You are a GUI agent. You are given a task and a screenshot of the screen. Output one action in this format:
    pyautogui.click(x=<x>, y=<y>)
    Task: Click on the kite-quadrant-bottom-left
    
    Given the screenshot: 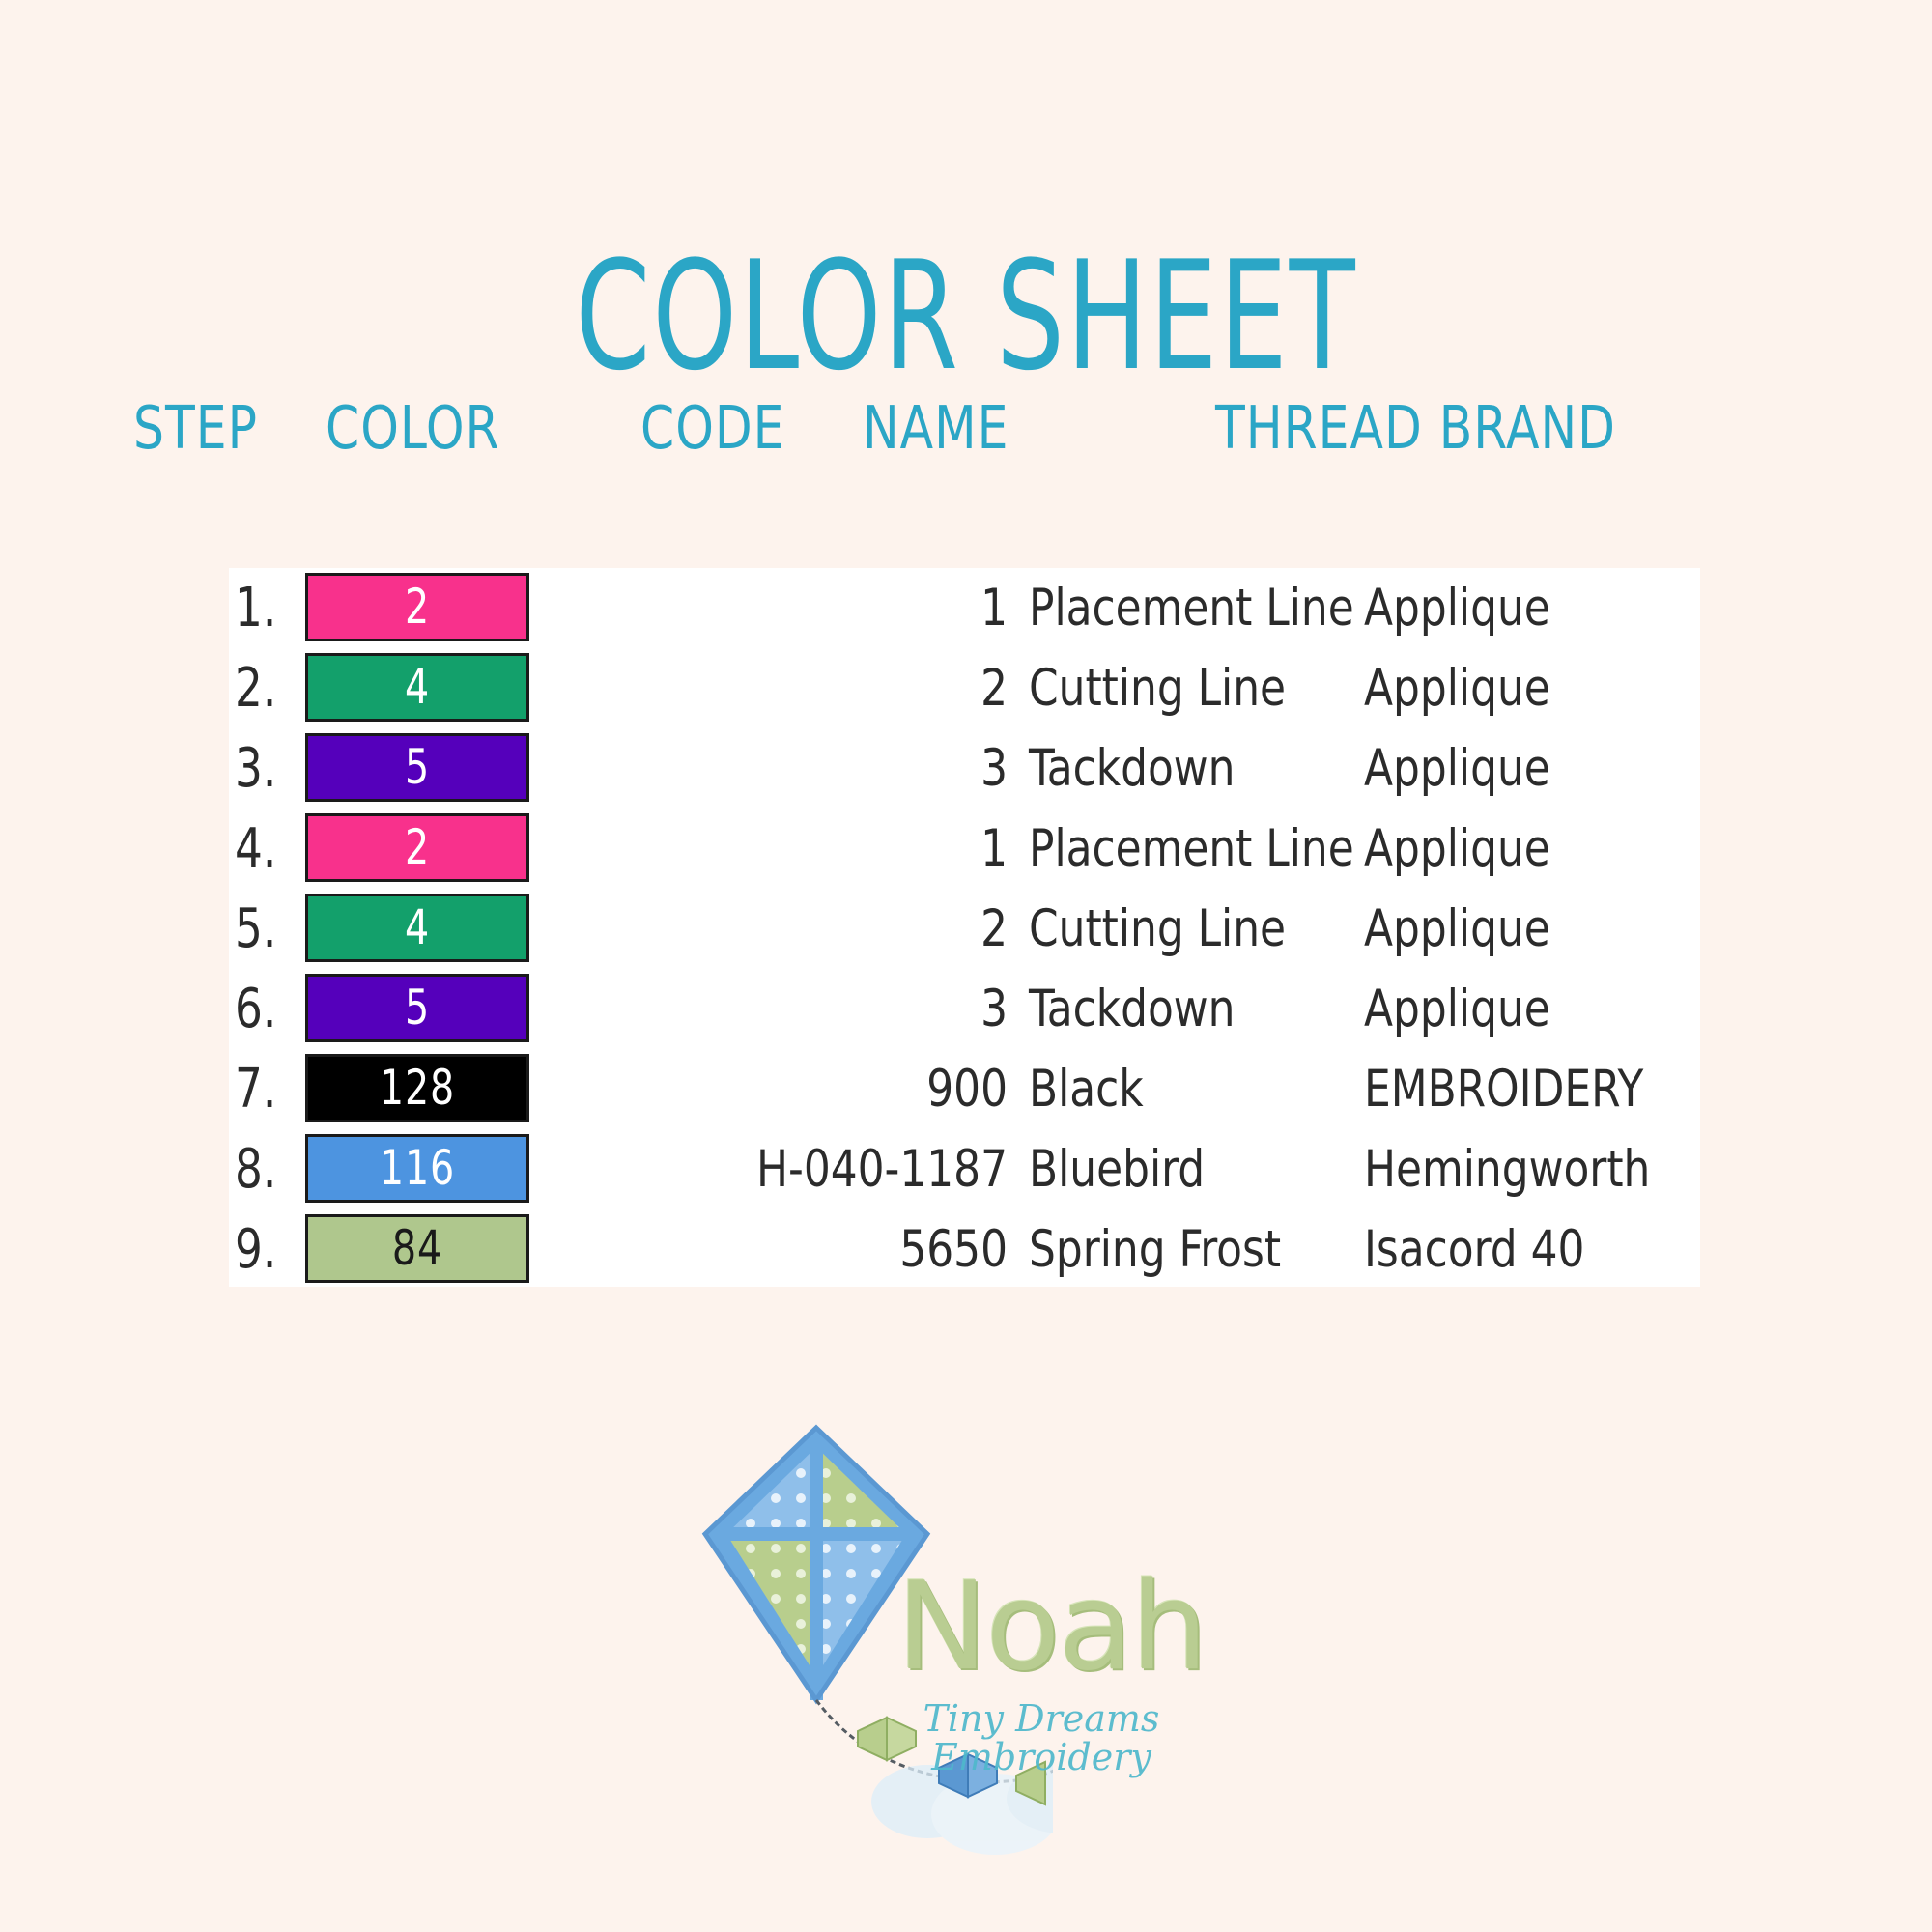 What is the action you would take?
    pyautogui.click(x=771, y=1605)
    